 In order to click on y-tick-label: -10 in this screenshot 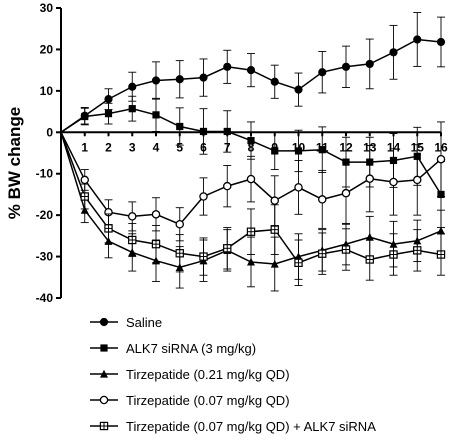, I will do `click(45, 174)`.